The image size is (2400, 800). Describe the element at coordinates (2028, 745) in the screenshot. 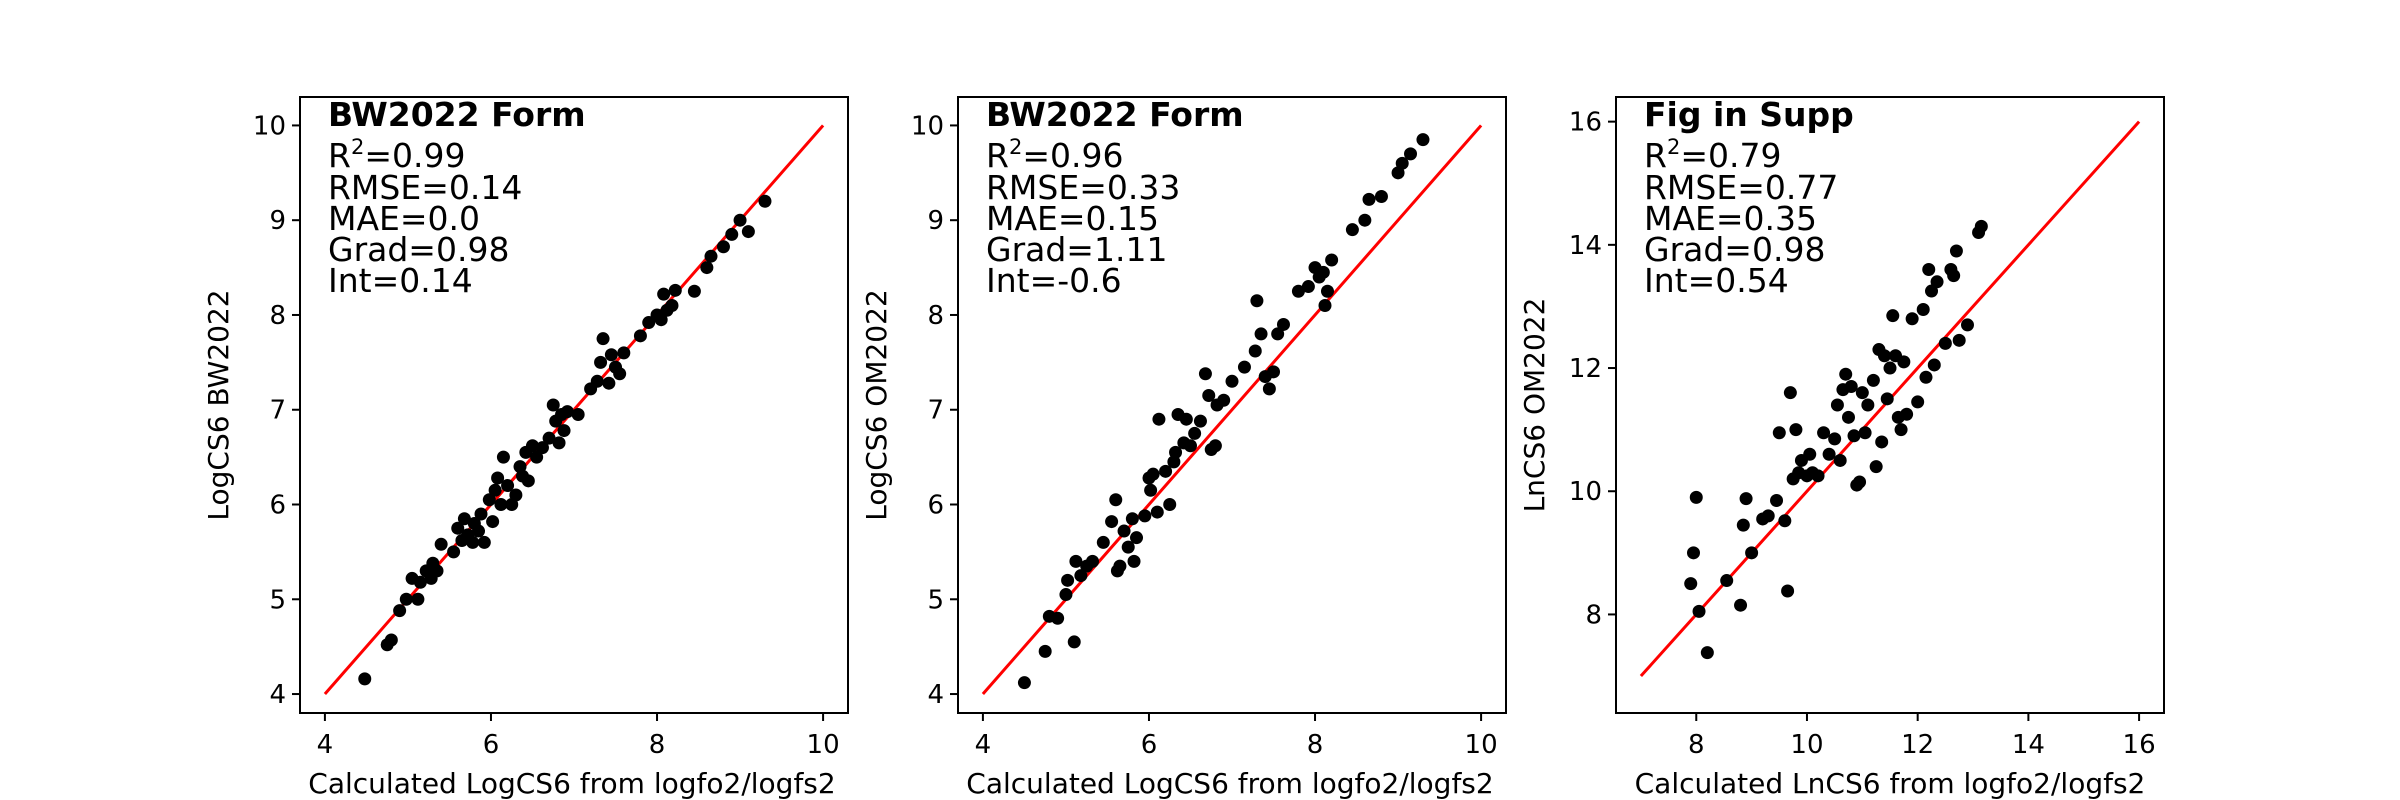

I see `panel-3-x-tick-label: 14` at that location.